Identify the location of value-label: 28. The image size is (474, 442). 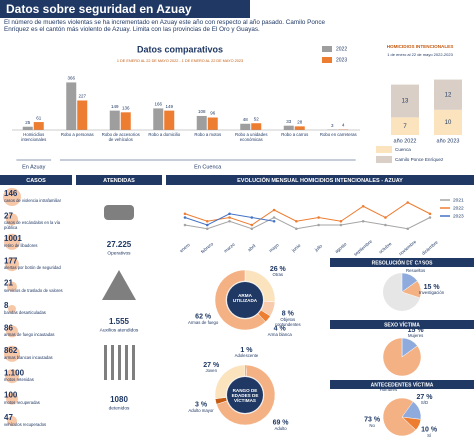
(300, 122).